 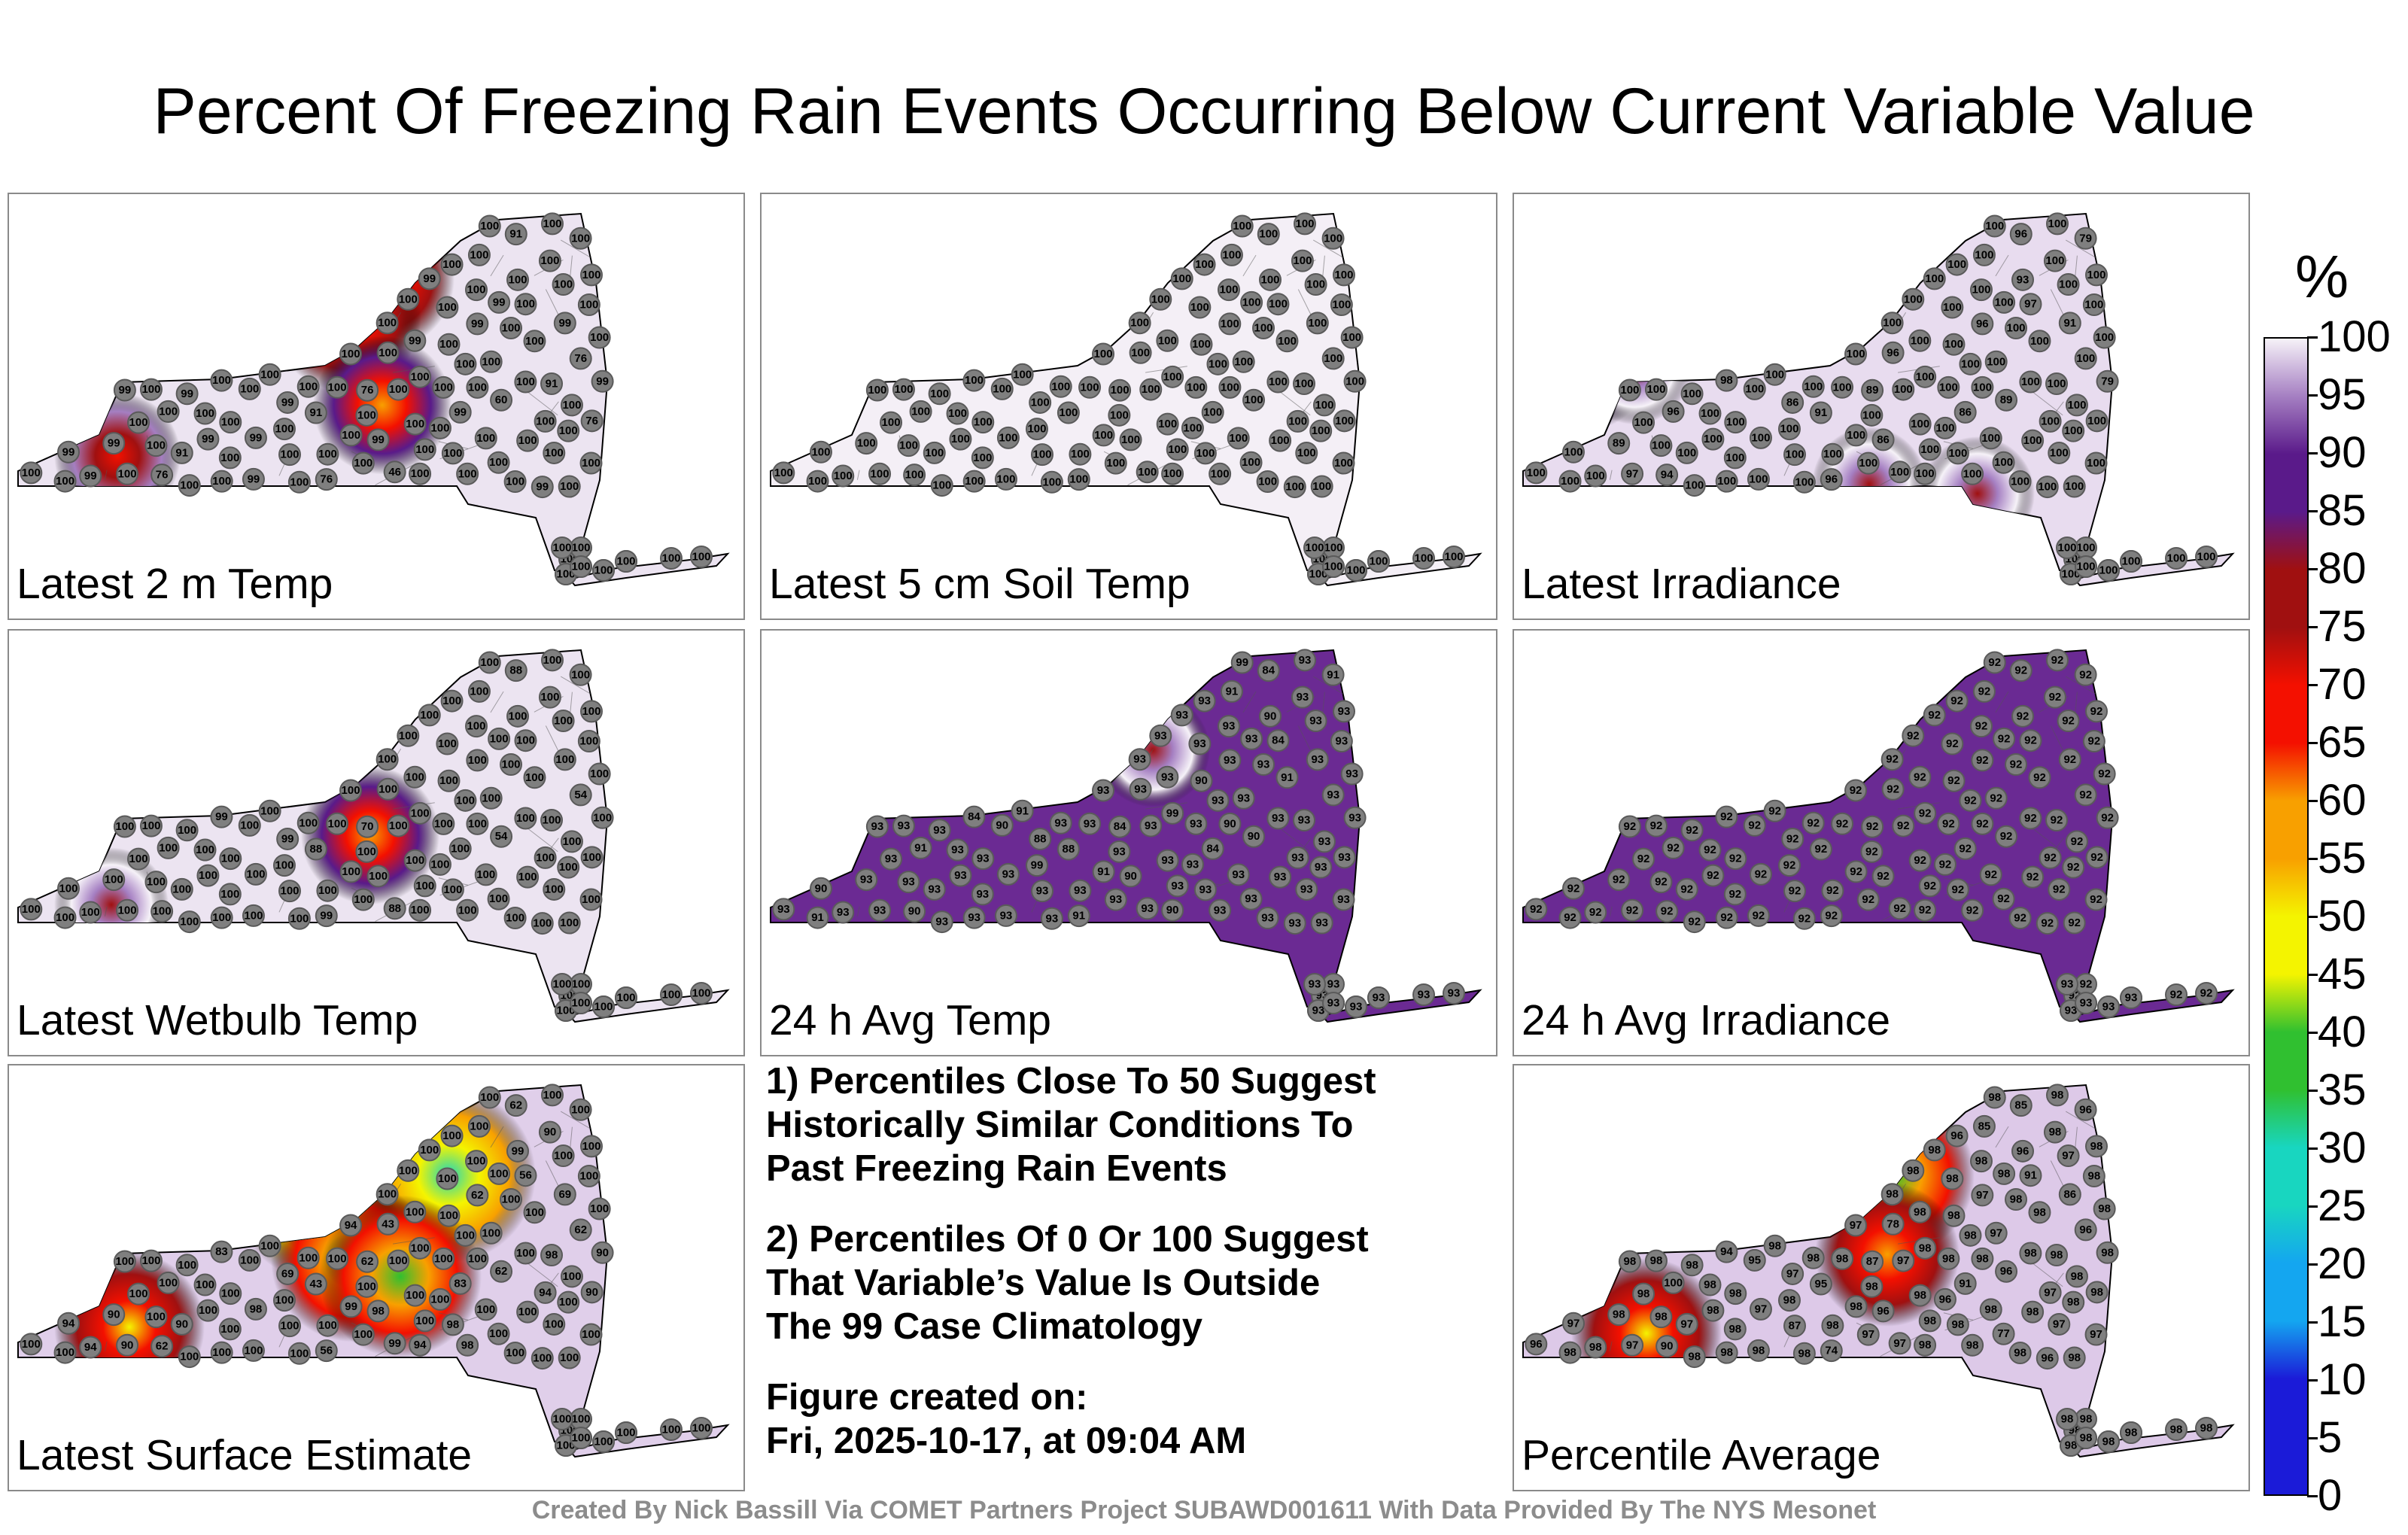 What do you see at coordinates (68, 1323) in the screenshot?
I see `station-marker: 94` at bounding box center [68, 1323].